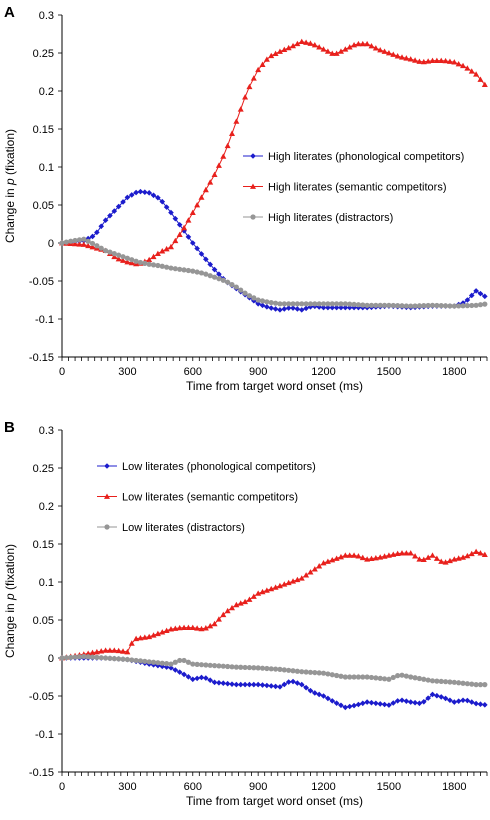  What do you see at coordinates (357, 188) in the screenshot?
I see `legend-label: High literates (semantic competitors)` at bounding box center [357, 188].